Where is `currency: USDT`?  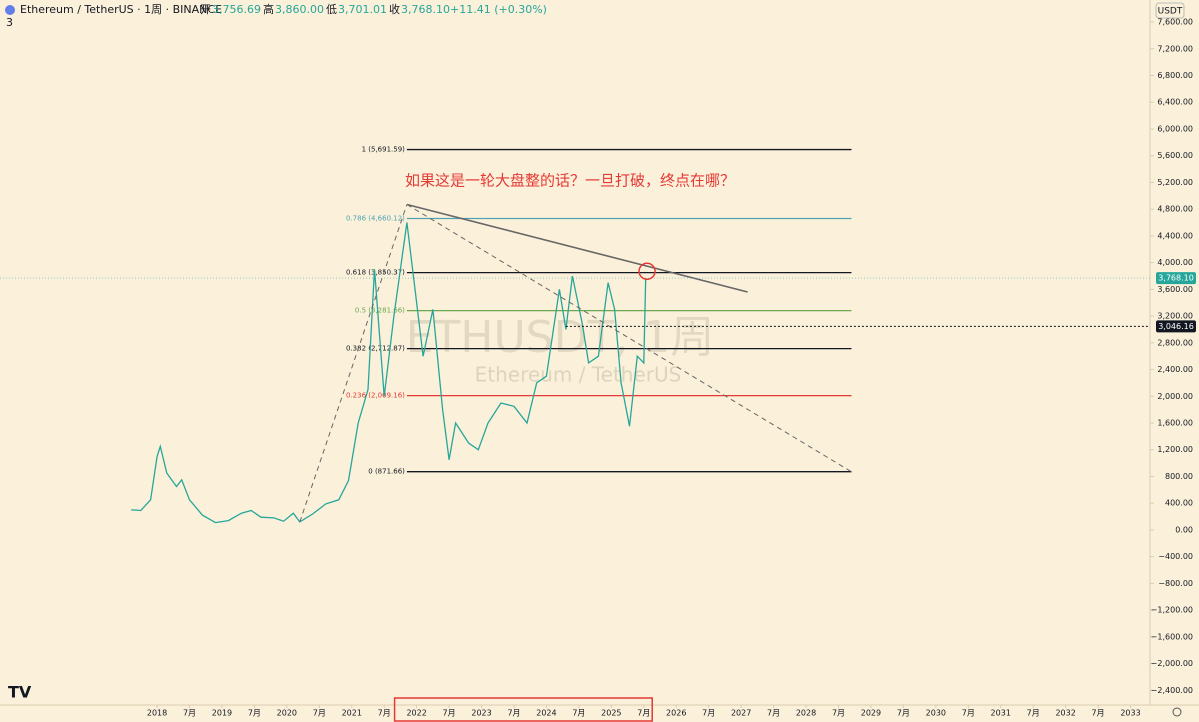 currency: USDT is located at coordinates (1170, 12).